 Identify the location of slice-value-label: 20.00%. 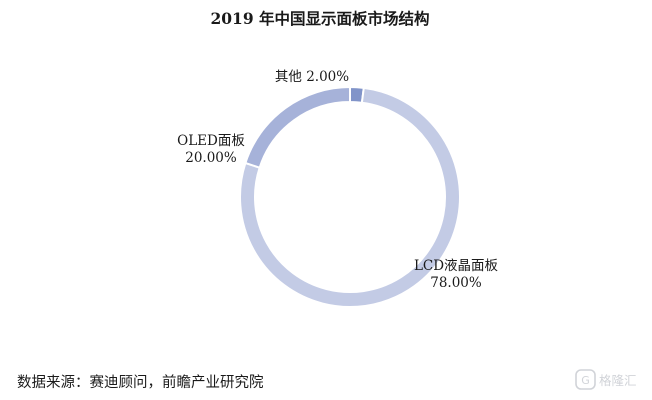
(211, 158).